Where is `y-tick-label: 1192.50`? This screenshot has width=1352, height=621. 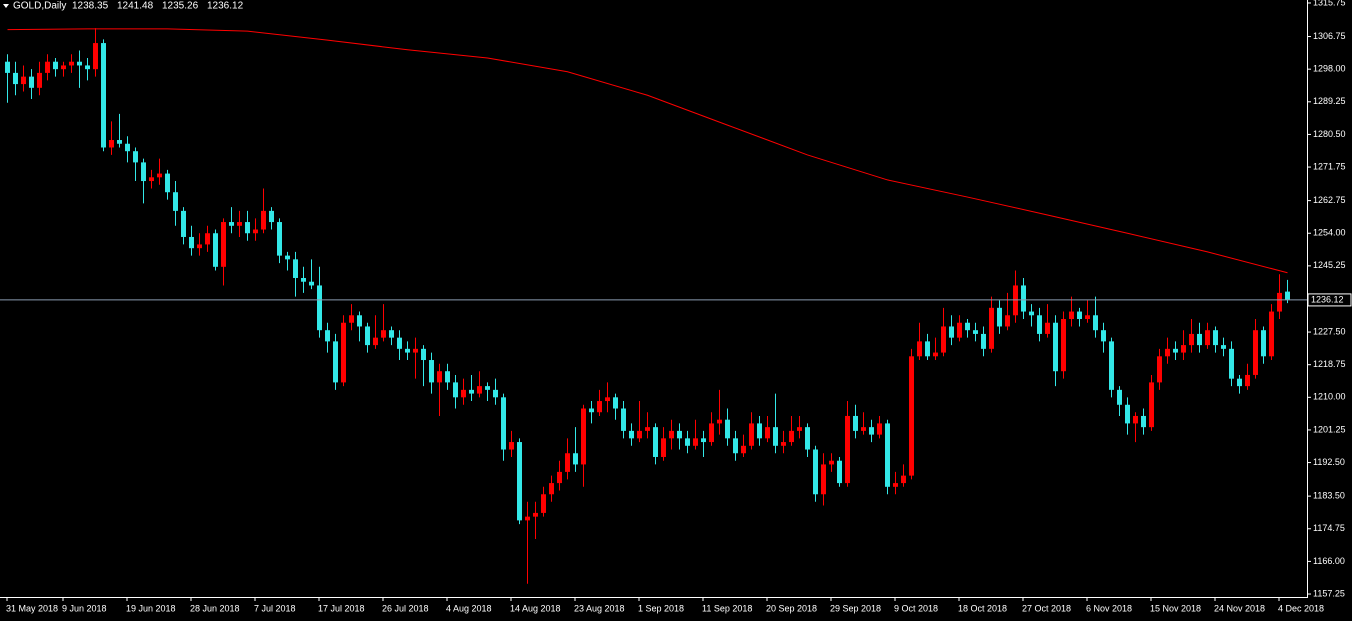 y-tick-label: 1192.50 is located at coordinates (1329, 462).